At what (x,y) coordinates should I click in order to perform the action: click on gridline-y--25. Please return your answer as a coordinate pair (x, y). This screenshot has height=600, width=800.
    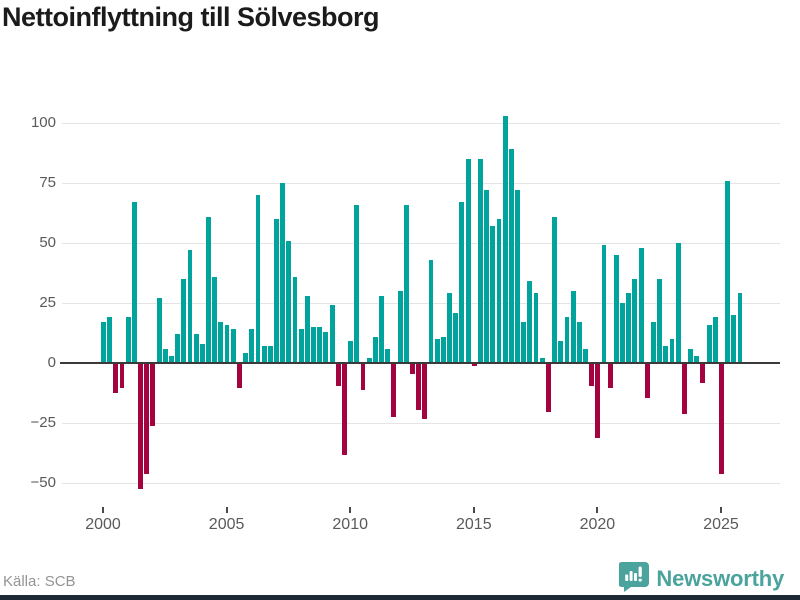
    Looking at the image, I should click on (421, 423).